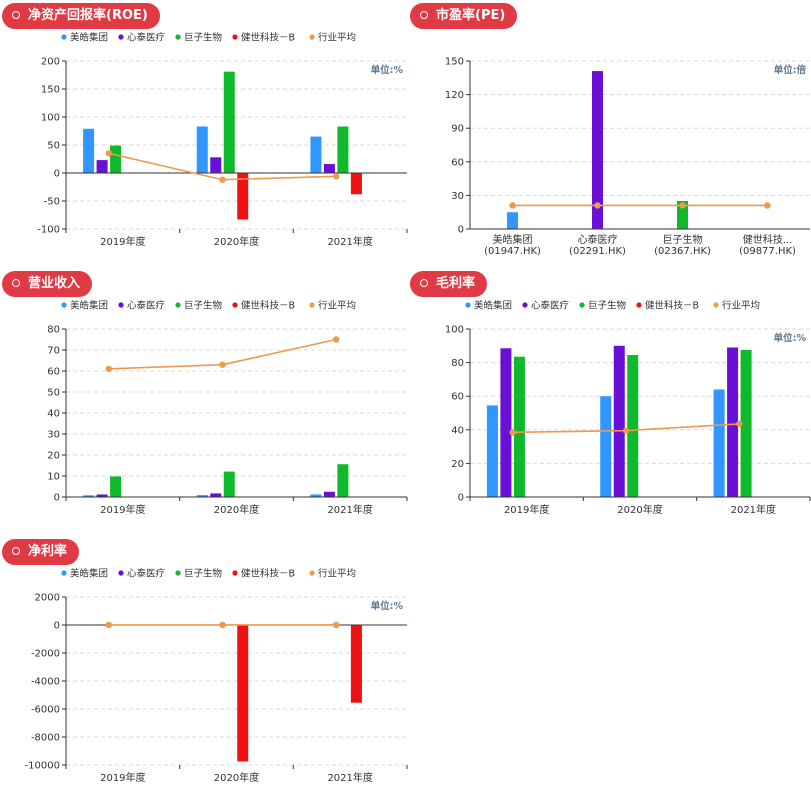  Describe the element at coordinates (42, 766) in the screenshot. I see `y-tick-label: -10000` at that location.